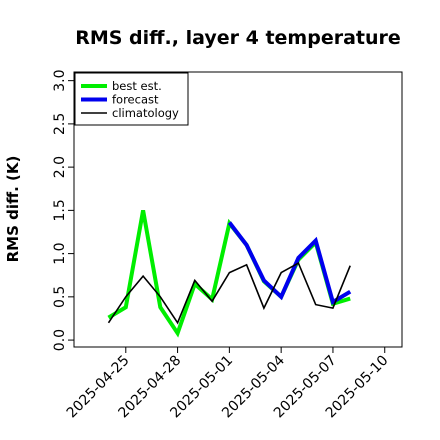  What do you see at coordinates (135, 100) in the screenshot?
I see `legend-label: forecast` at bounding box center [135, 100].